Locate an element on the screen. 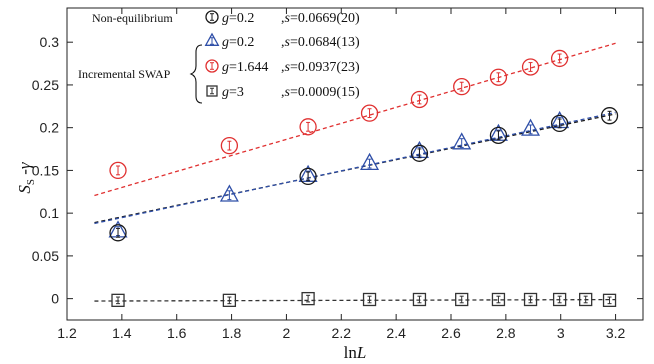 This screenshot has width=654, height=364. fit-line is located at coordinates (355, 300).